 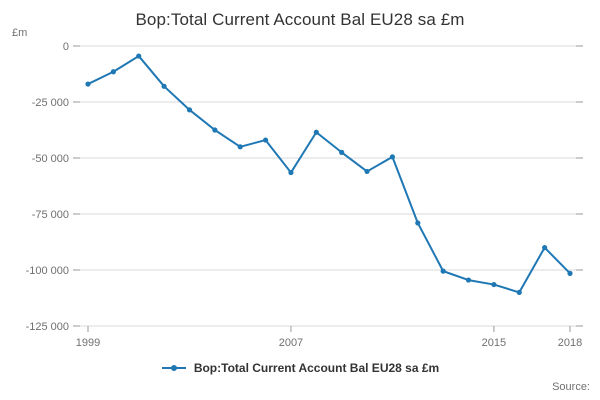 What do you see at coordinates (88, 343) in the screenshot?
I see `x-tick-label: 1999` at bounding box center [88, 343].